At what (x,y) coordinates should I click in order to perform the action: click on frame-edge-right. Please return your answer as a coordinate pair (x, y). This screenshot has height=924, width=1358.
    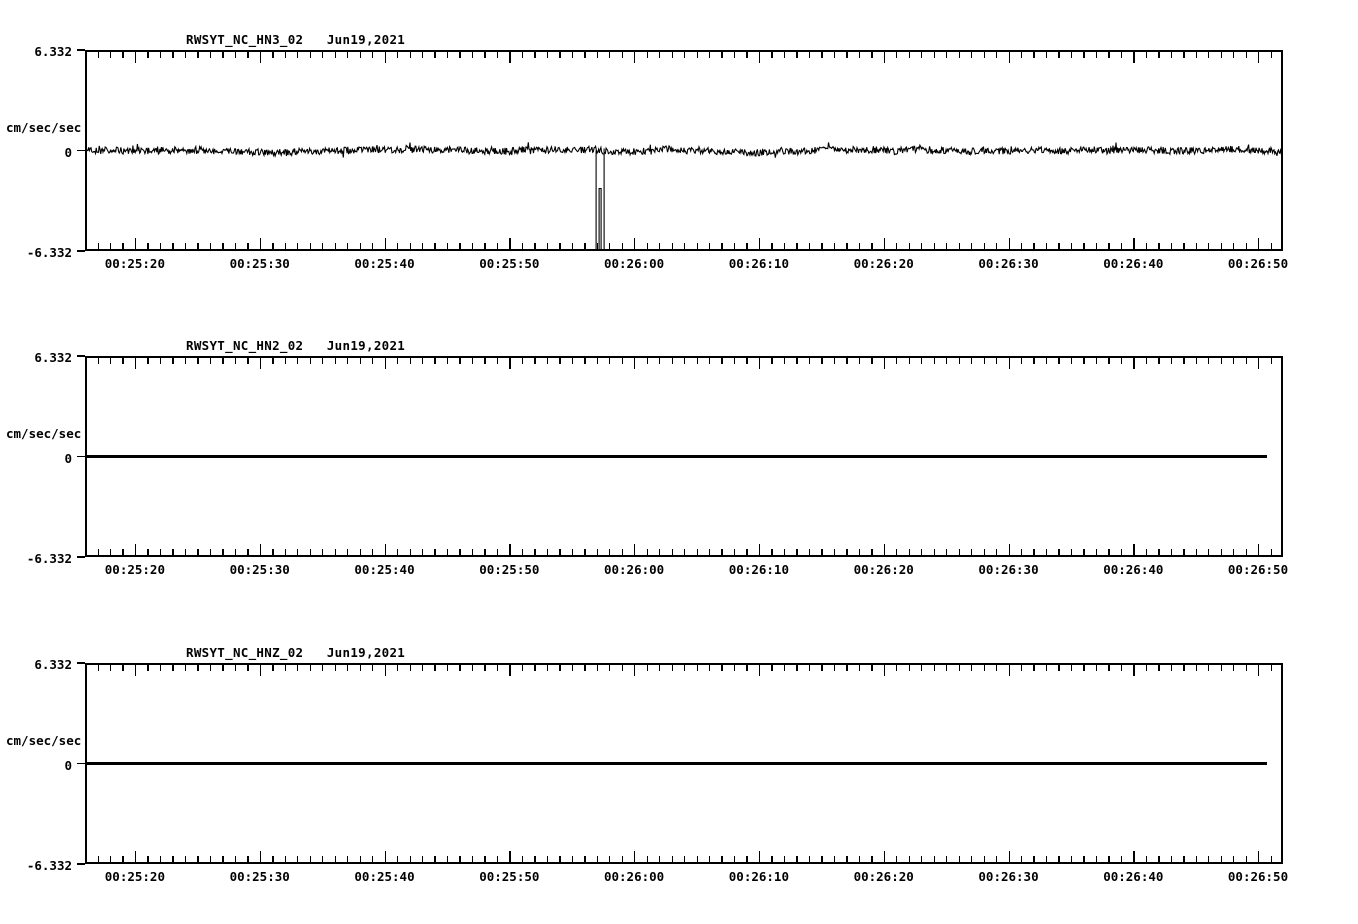
    Looking at the image, I should click on (1282, 150).